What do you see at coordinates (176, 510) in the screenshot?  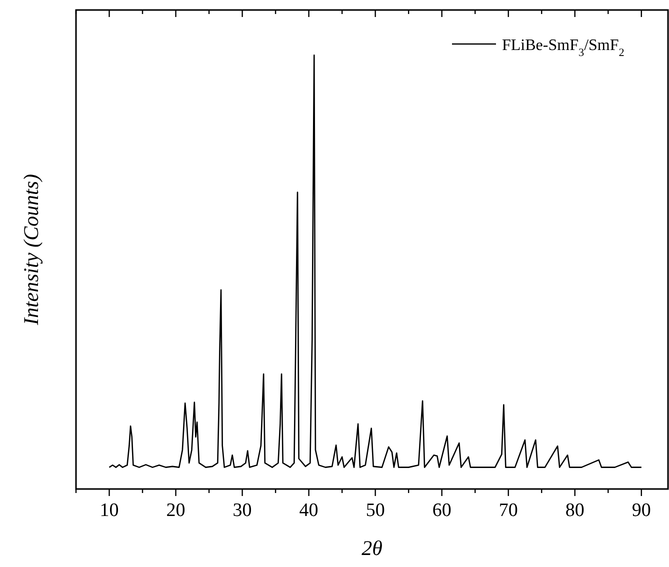 I see `x-tick-label: 20` at bounding box center [176, 510].